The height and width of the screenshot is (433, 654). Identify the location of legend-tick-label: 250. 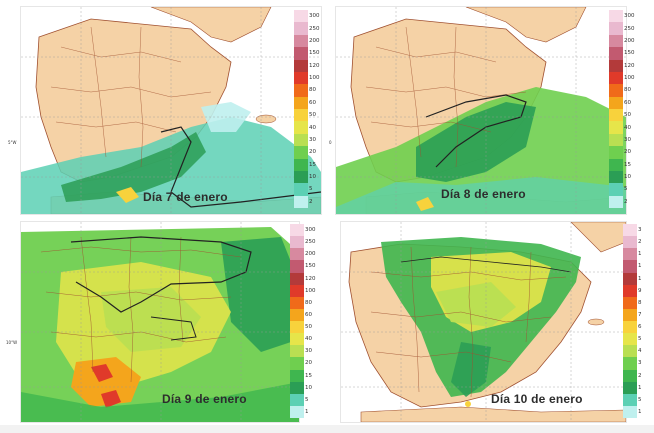
(629, 28).